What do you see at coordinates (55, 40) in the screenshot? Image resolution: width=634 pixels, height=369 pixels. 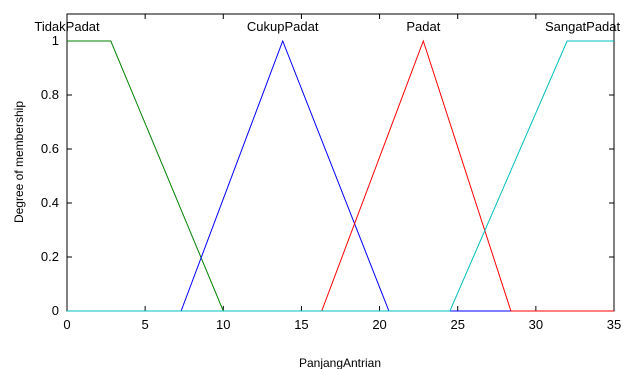 I see `y-tick-label: 1` at bounding box center [55, 40].